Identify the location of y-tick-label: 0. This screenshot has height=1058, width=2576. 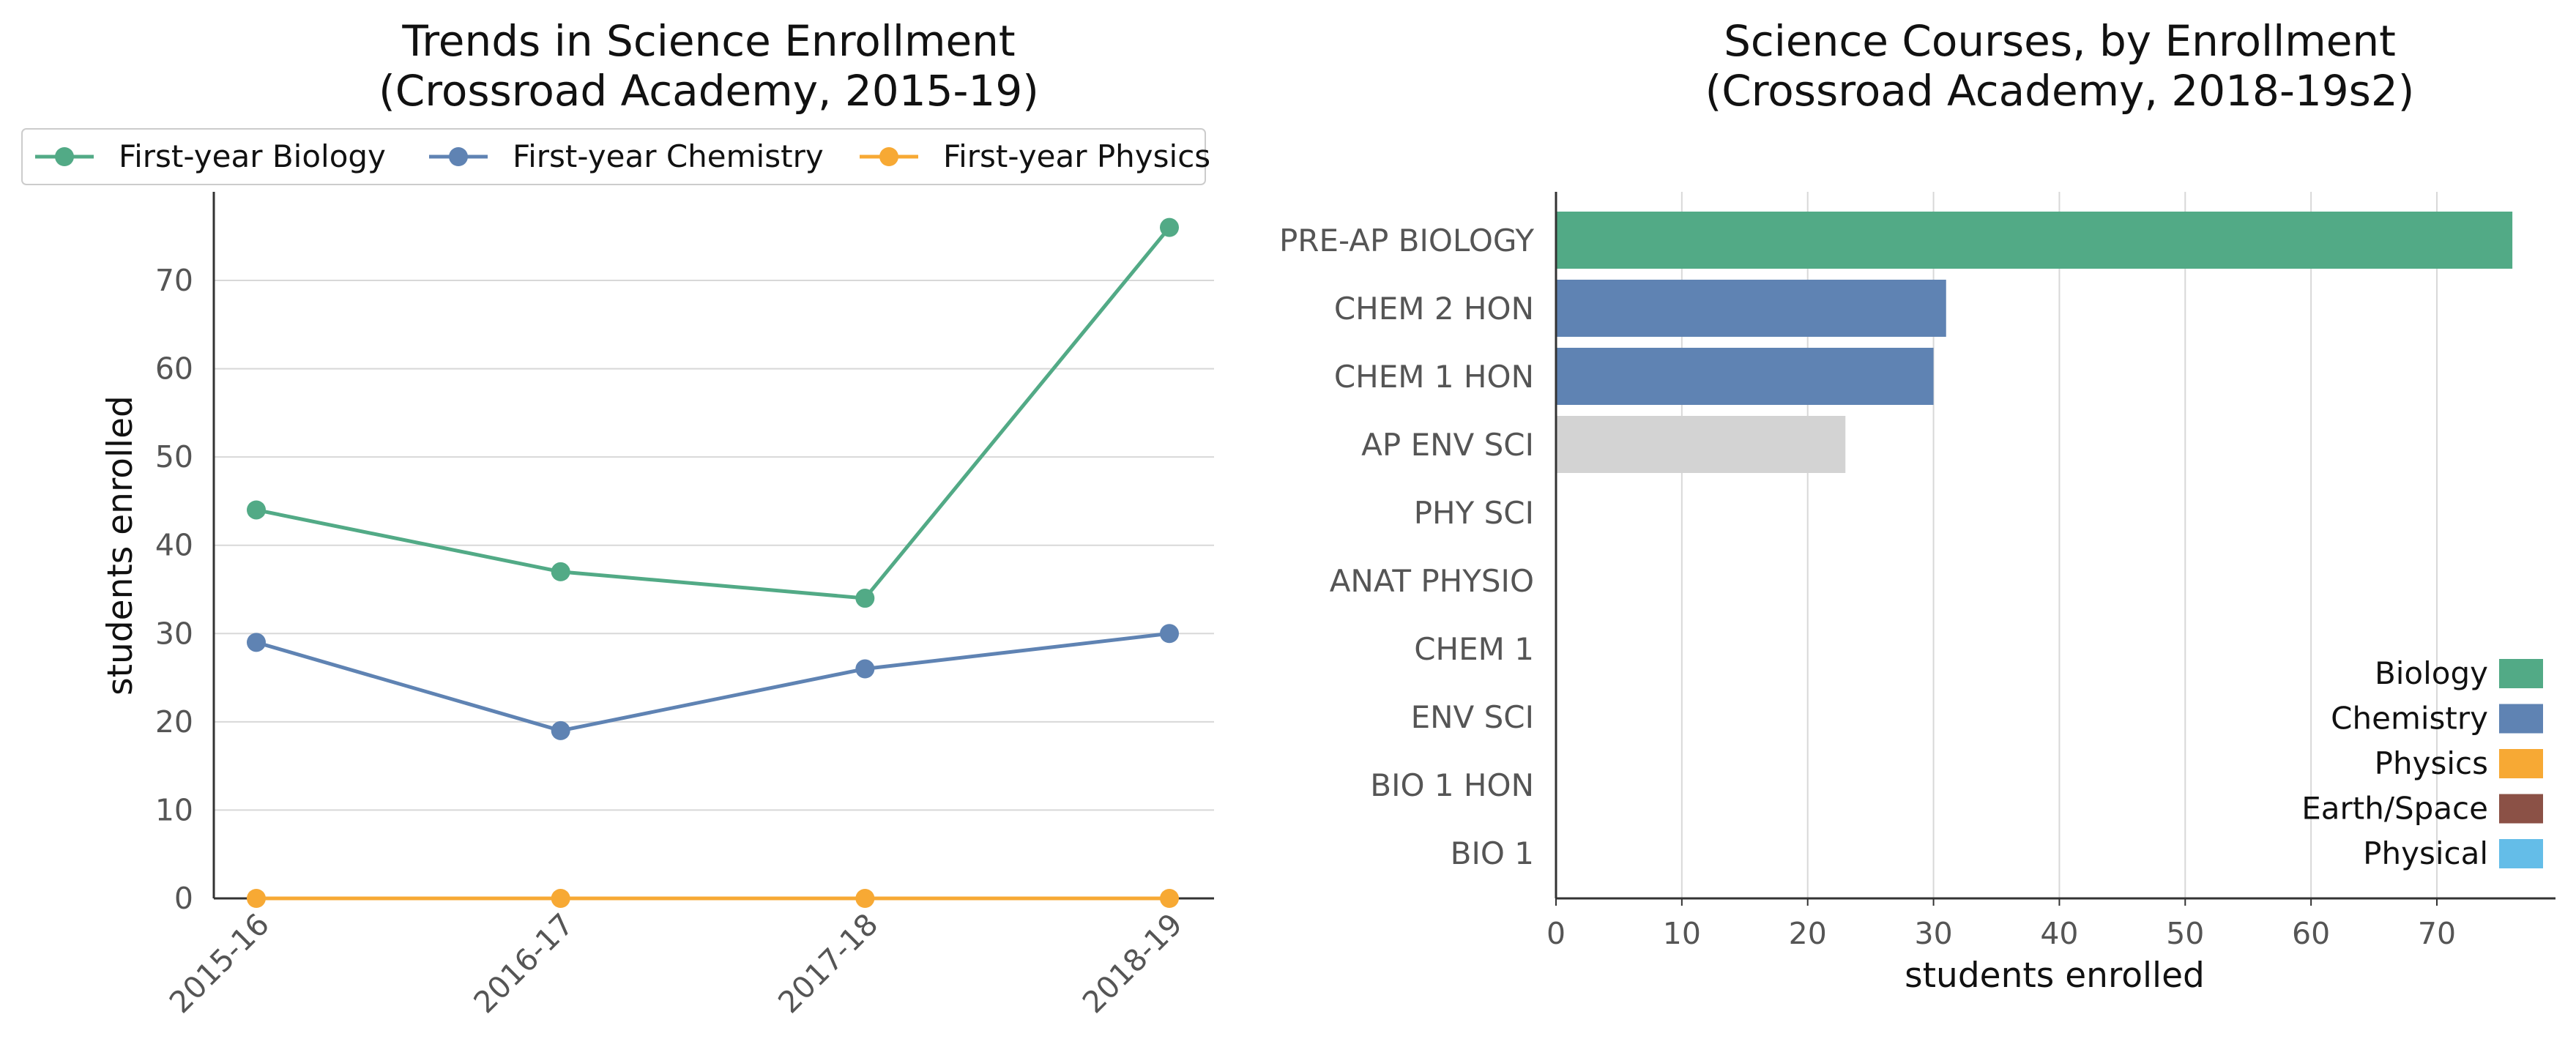
(183, 899).